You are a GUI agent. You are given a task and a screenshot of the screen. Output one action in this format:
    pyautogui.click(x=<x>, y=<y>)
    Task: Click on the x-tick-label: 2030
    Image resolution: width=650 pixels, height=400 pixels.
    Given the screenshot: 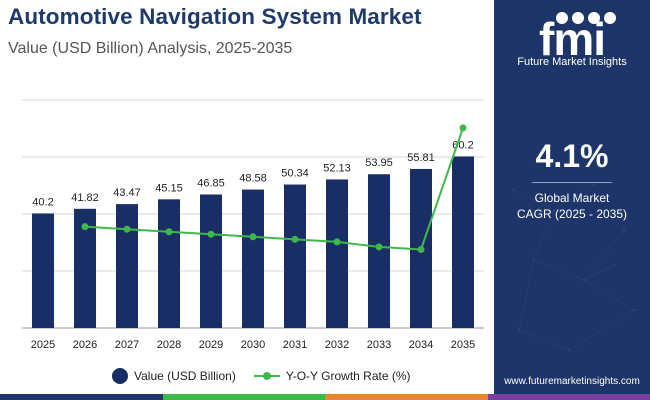 What is the action you would take?
    pyautogui.click(x=253, y=345)
    